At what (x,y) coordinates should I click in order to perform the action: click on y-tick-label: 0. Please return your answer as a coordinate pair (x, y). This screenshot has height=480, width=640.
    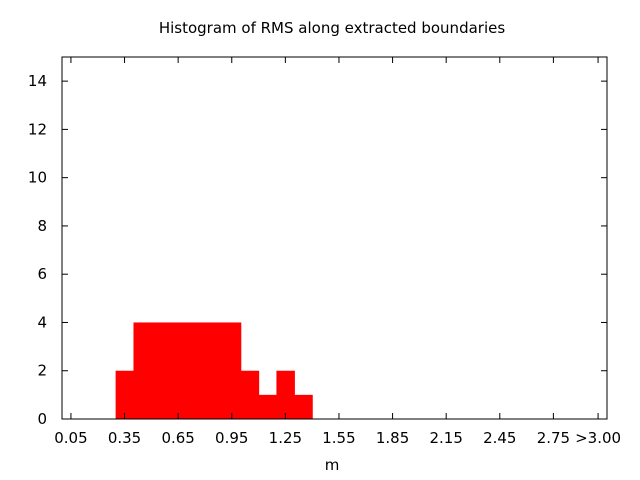
    Looking at the image, I should click on (42, 419).